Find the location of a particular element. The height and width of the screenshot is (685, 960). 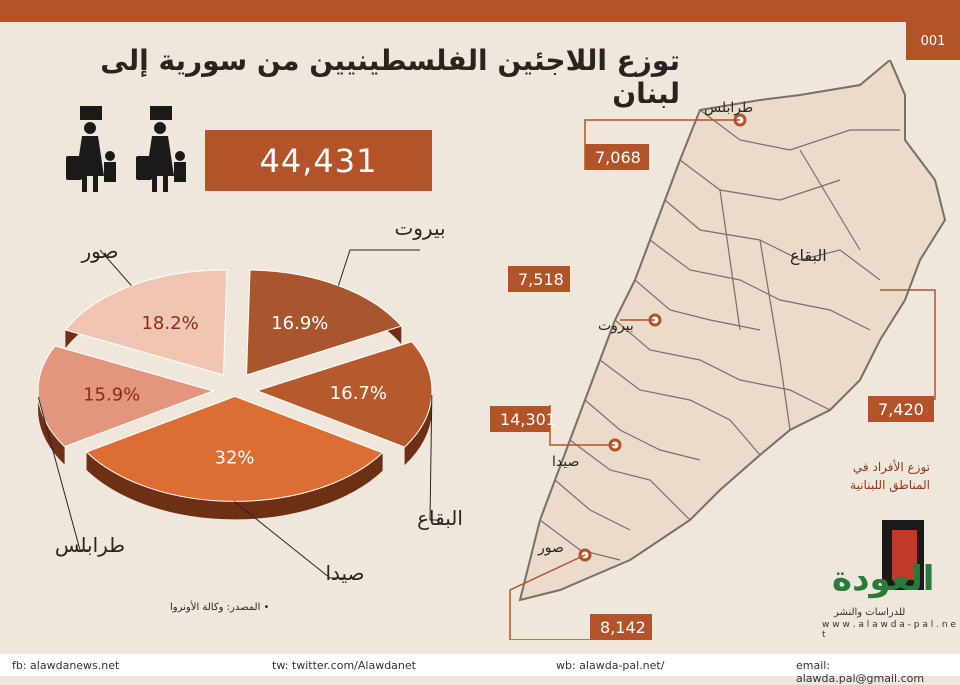

pie-percent-label: 32% is located at coordinates (235, 457).